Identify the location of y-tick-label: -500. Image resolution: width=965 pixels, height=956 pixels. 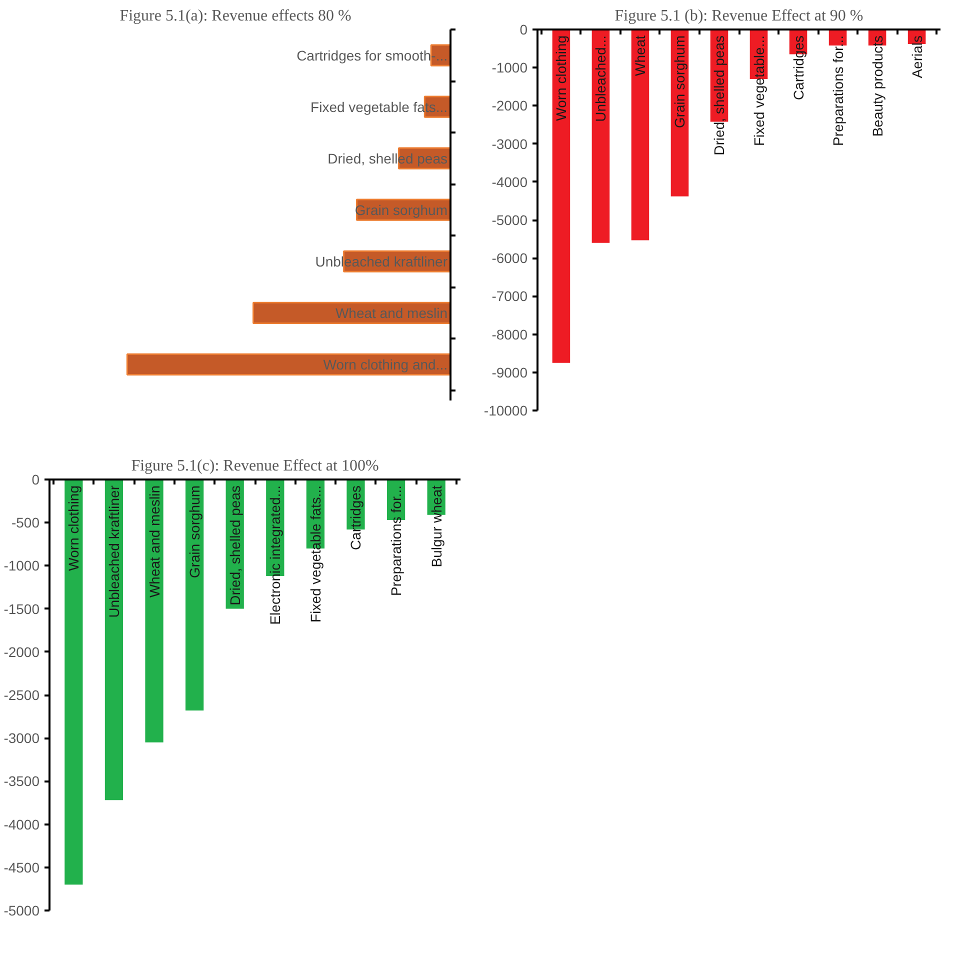
(25, 522).